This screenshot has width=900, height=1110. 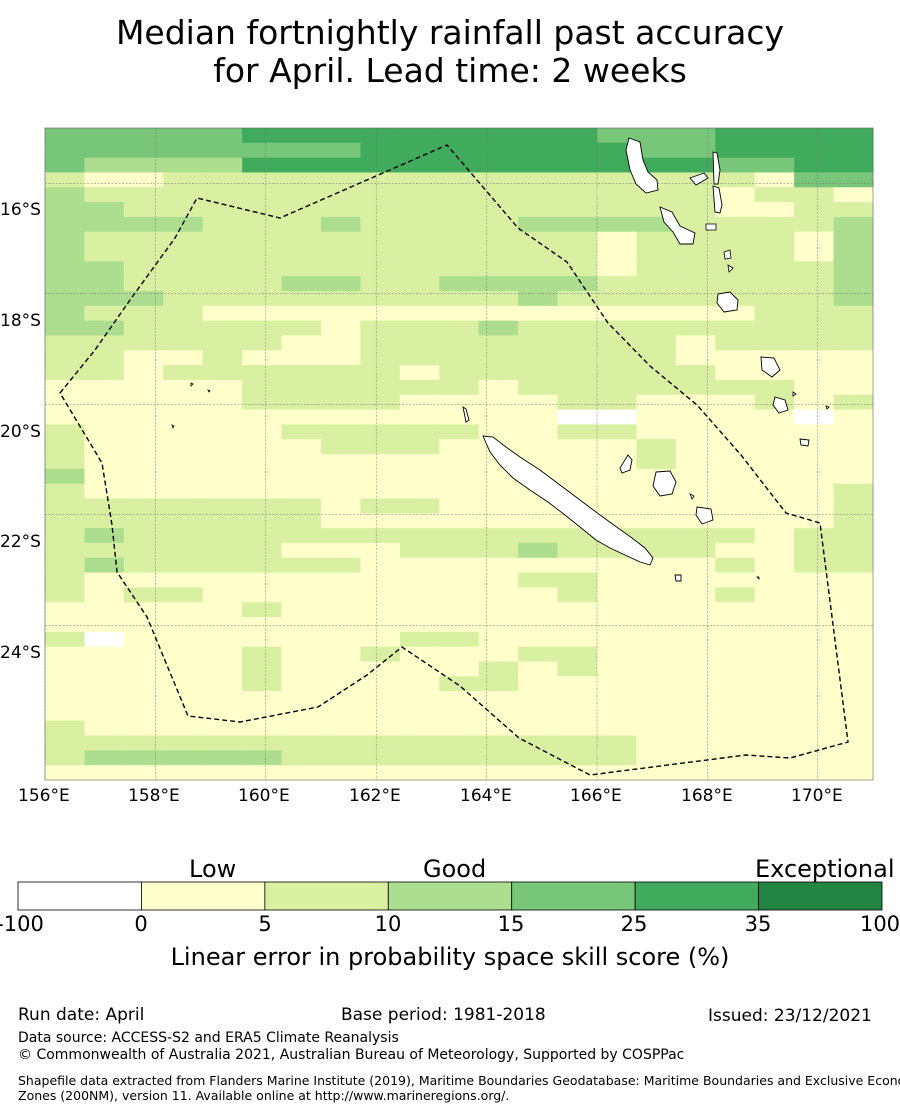 What do you see at coordinates (443, 1015) in the screenshot?
I see `base-period: Base period: 1981-2018` at bounding box center [443, 1015].